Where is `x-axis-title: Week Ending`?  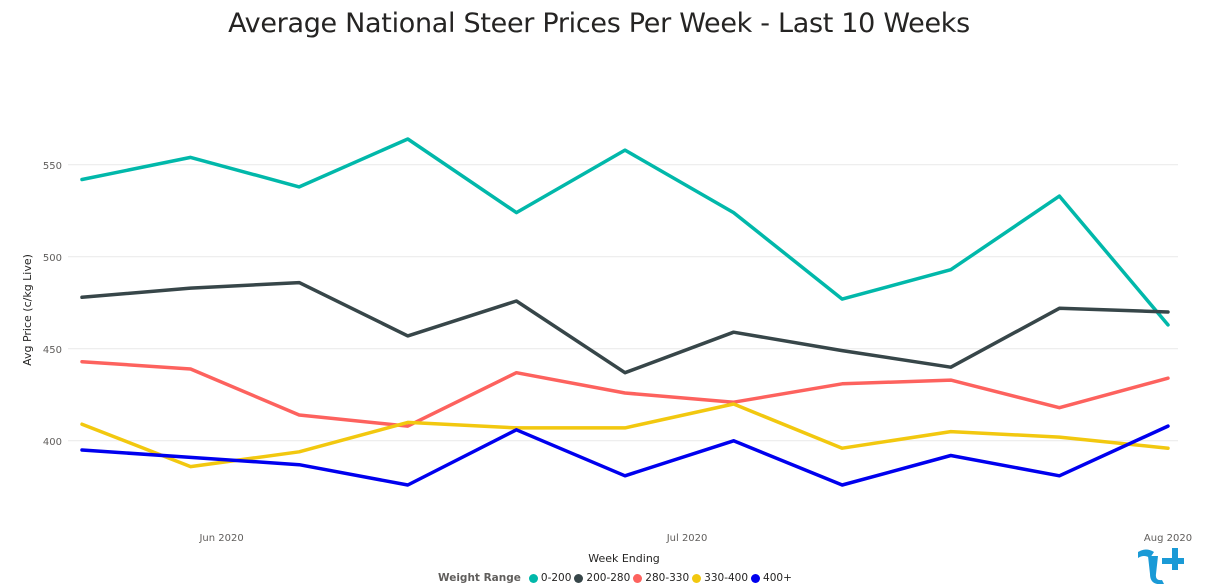 x-axis-title: Week Ending is located at coordinates (624, 558).